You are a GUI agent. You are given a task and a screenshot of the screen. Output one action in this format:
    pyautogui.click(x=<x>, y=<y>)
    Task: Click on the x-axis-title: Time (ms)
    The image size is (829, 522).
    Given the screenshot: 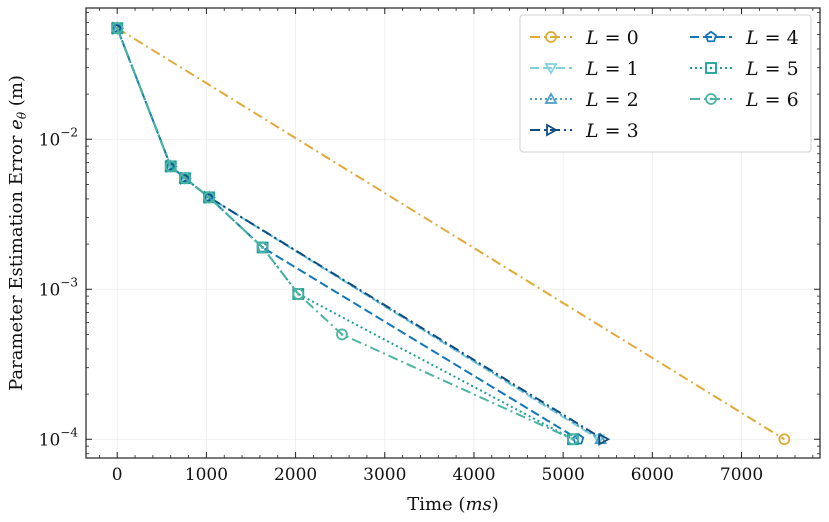 What is the action you would take?
    pyautogui.click(x=453, y=504)
    